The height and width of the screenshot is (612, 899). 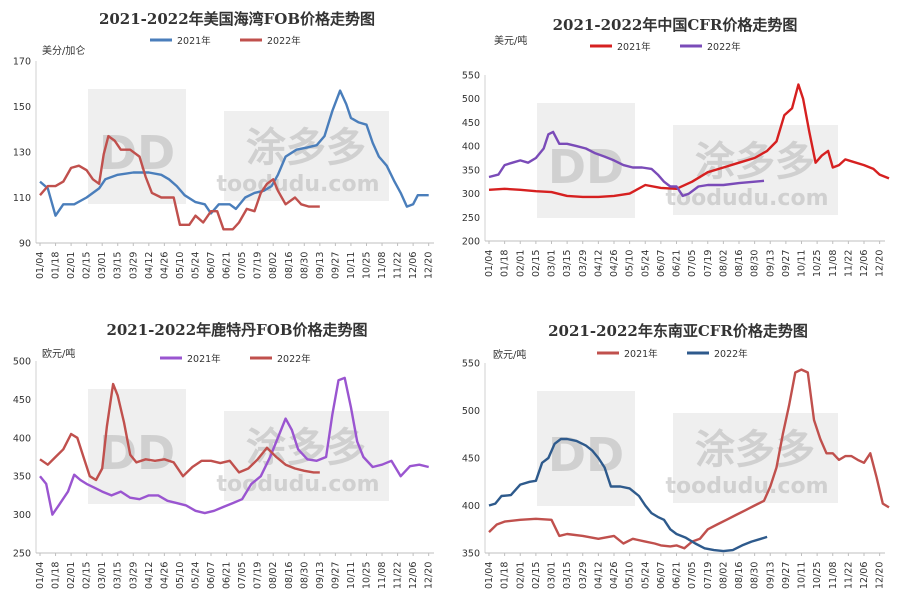 What do you see at coordinates (58, 353) in the screenshot?
I see `y-axis-unit: 欧元/吨` at bounding box center [58, 353].